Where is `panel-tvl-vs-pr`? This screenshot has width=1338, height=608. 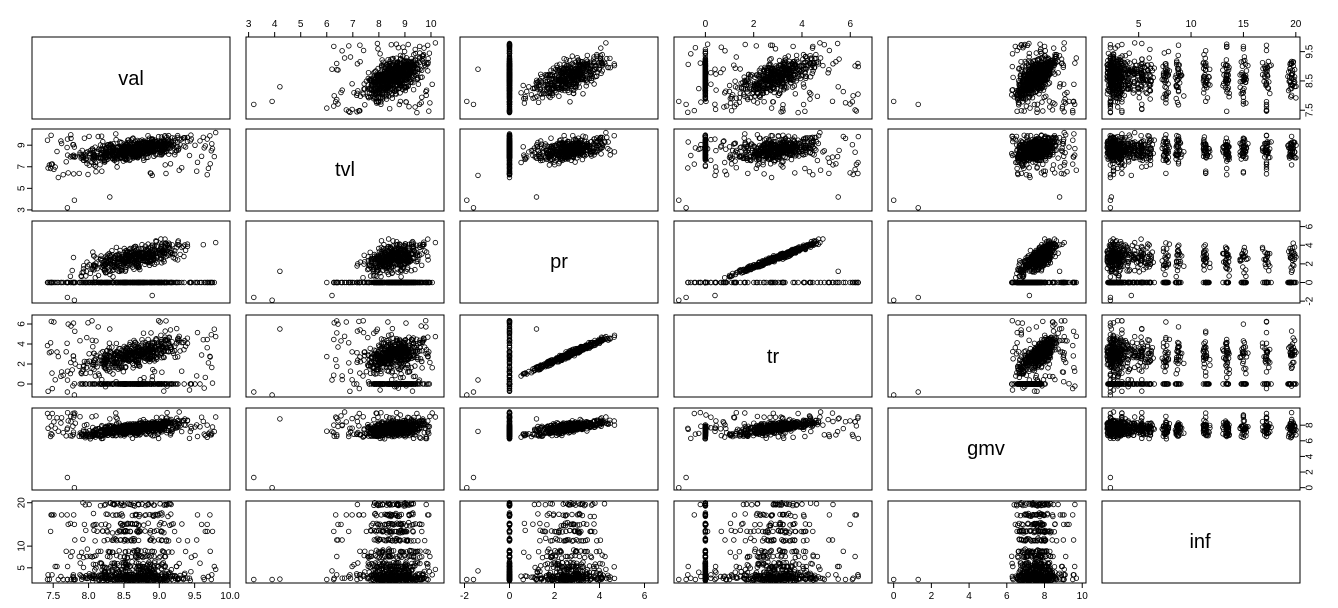
panel-tvl-vs-pr is located at coordinates (559, 170).